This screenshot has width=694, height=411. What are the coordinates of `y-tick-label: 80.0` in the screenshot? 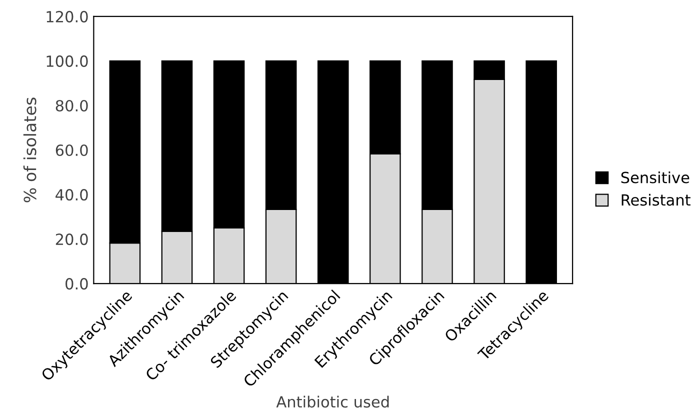 It's located at (72, 106).